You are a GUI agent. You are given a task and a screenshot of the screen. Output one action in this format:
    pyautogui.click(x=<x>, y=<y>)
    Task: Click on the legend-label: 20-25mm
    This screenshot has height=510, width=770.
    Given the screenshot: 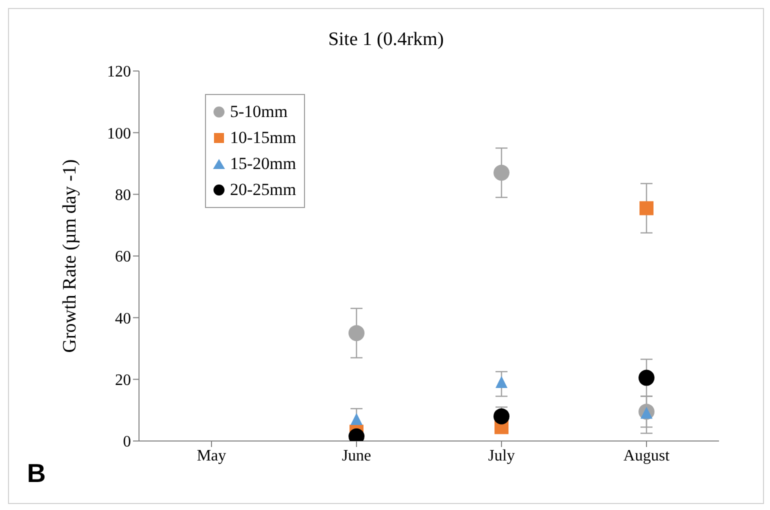 What is the action you would take?
    pyautogui.click(x=263, y=190)
    